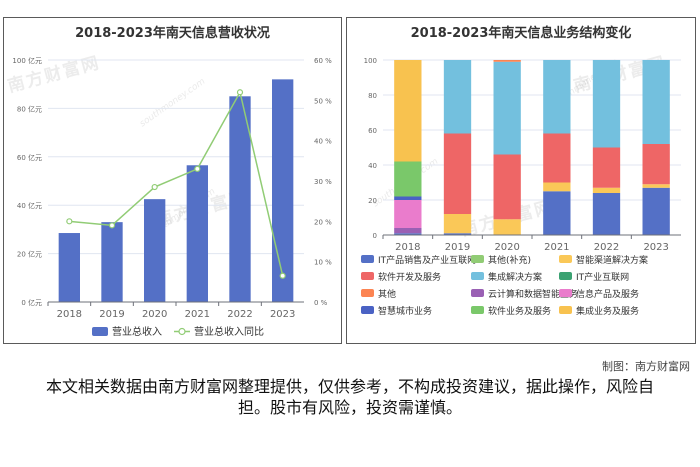 The height and width of the screenshot is (467, 700). What do you see at coordinates (405, 311) in the screenshot?
I see `legend-label: 智慧城市业务` at bounding box center [405, 311].